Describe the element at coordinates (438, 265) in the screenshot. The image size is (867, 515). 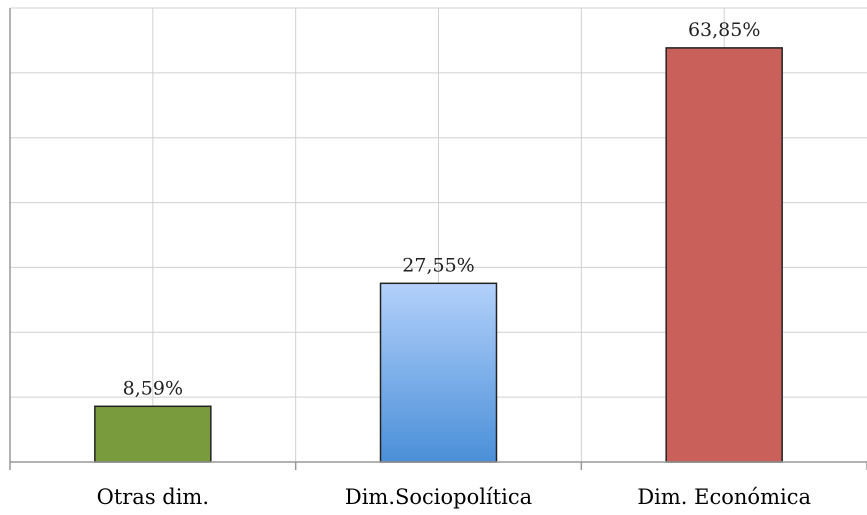
I see `data-label: 27,55%` at that location.